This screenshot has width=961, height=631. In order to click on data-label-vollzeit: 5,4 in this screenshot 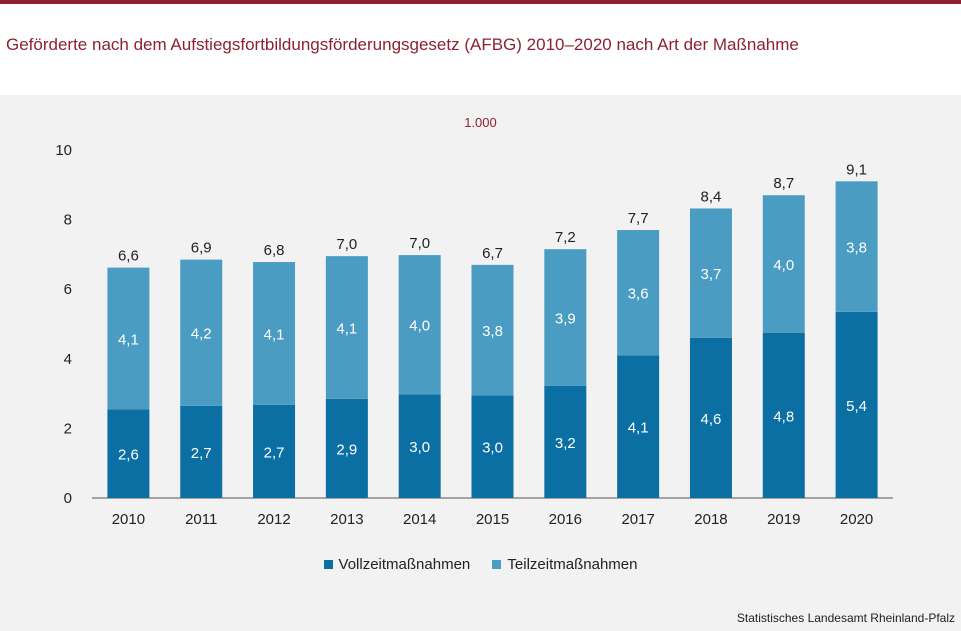, I will do `click(856, 406)`.